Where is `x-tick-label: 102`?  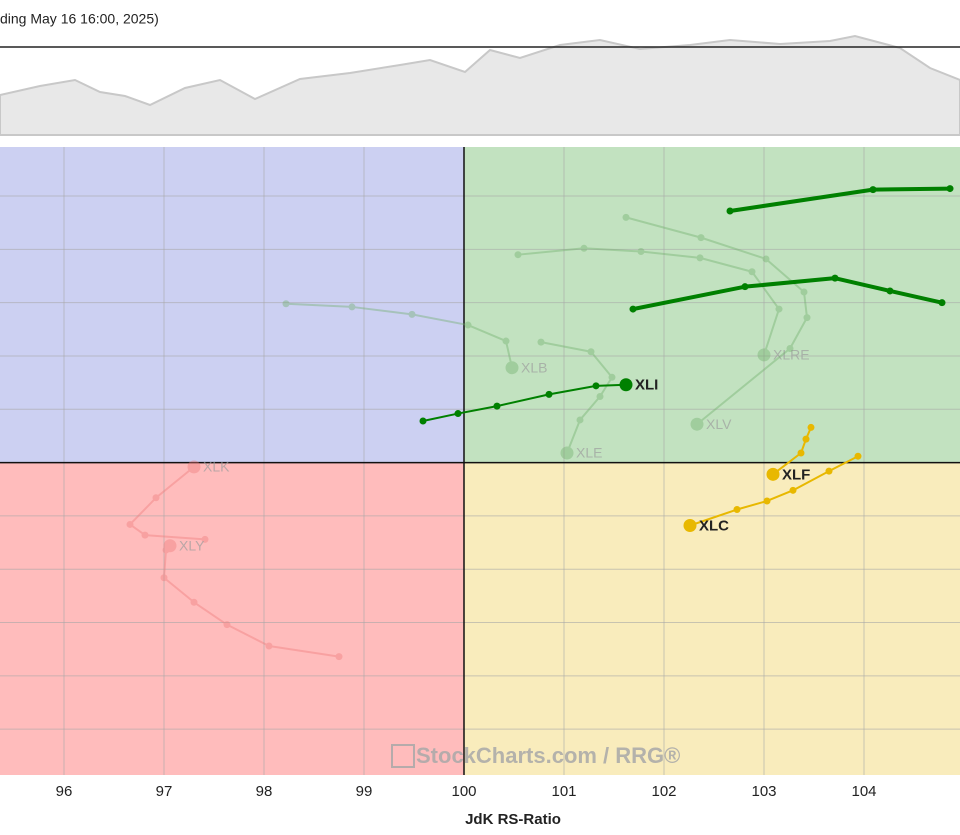 x-tick-label: 102 is located at coordinates (663, 791).